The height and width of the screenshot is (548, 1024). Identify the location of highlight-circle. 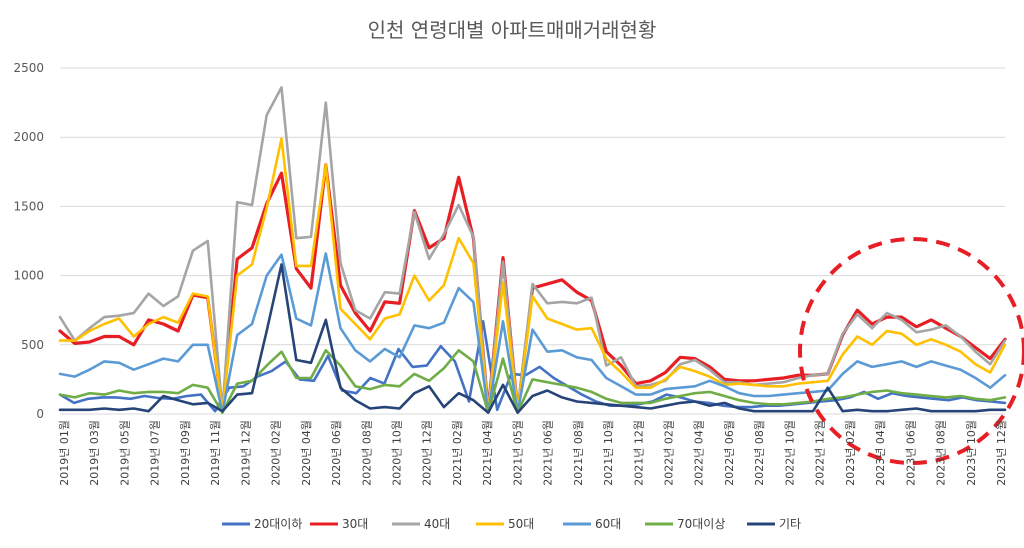
(911, 351).